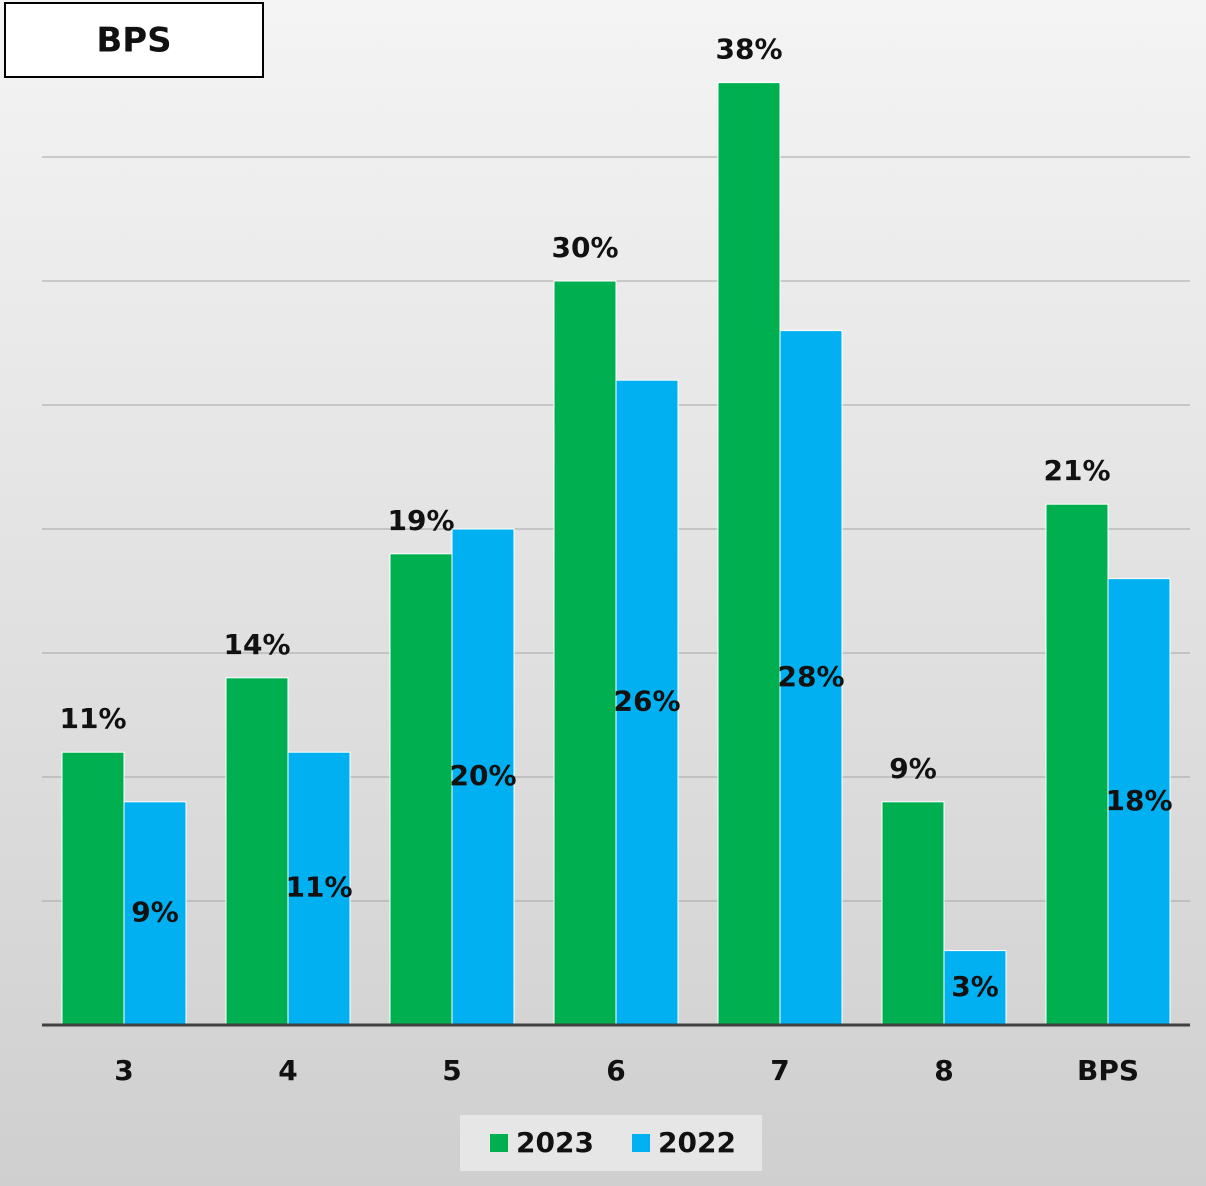  What do you see at coordinates (779, 1070) in the screenshot?
I see `x-tick-label: 7` at bounding box center [779, 1070].